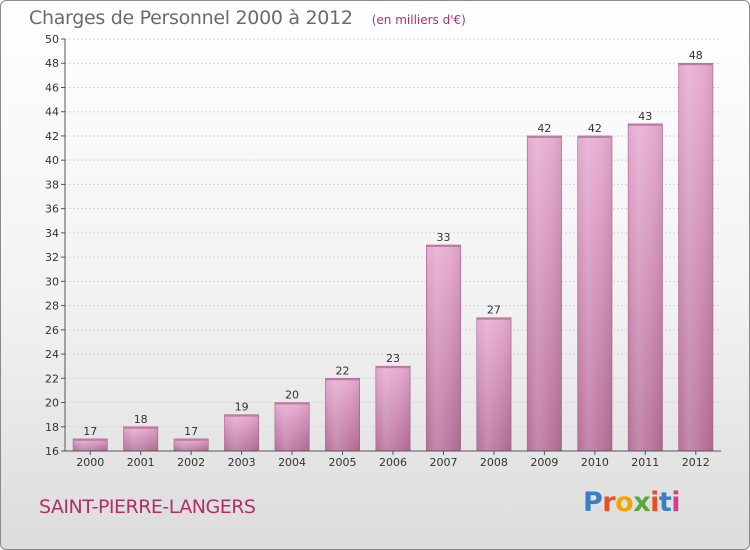 This screenshot has height=550, width=750. What do you see at coordinates (90, 462) in the screenshot?
I see `x-tick-label-2000: 2000` at bounding box center [90, 462].